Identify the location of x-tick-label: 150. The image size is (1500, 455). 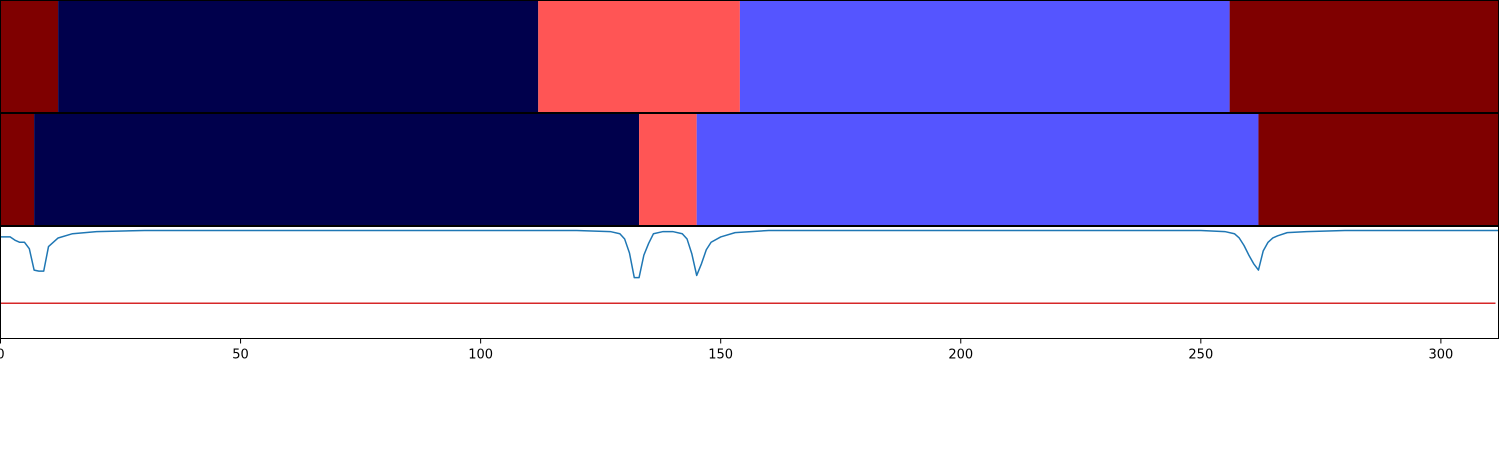
(720, 355).